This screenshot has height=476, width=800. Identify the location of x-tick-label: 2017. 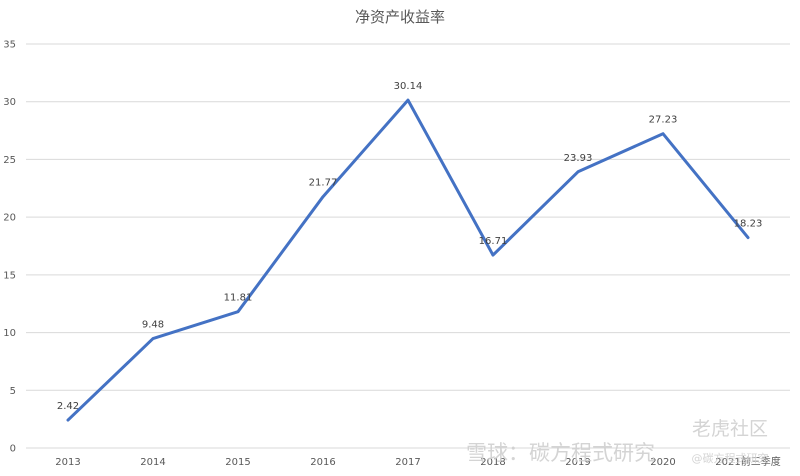
(407, 462).